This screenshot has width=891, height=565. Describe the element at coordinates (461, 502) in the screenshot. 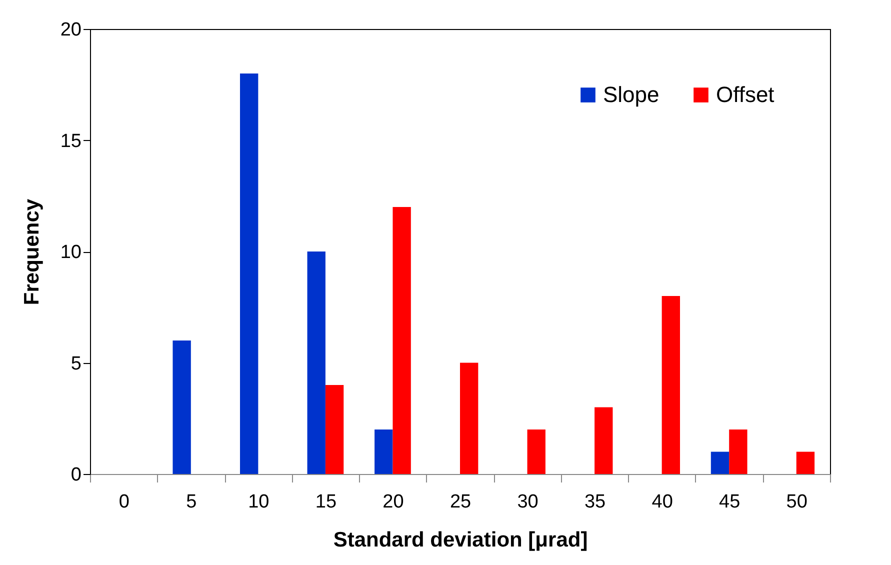

I see `x-tick-label: 25` at that location.